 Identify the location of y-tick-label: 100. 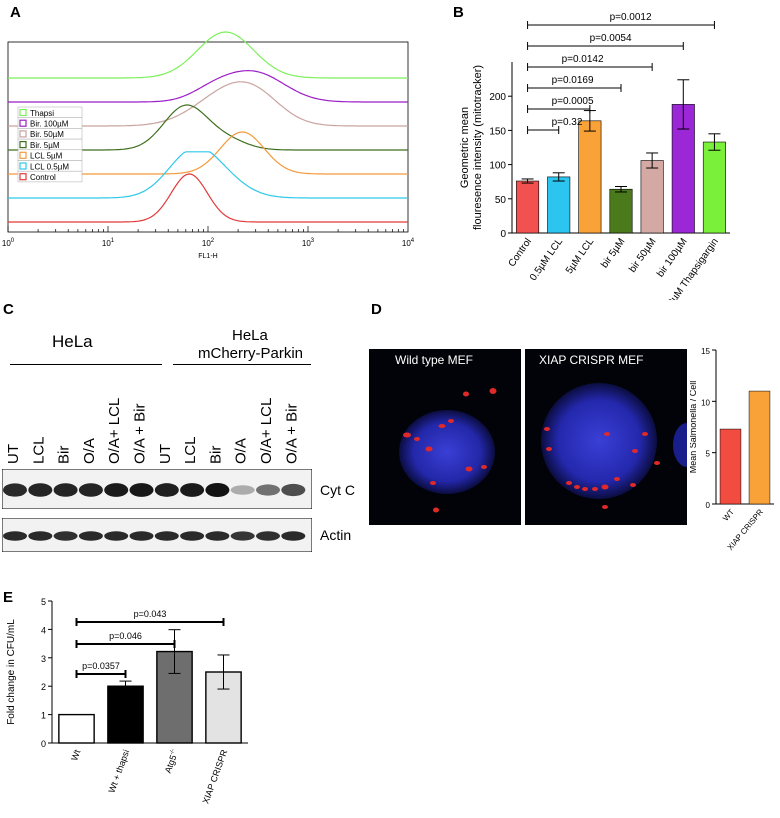
(497, 166).